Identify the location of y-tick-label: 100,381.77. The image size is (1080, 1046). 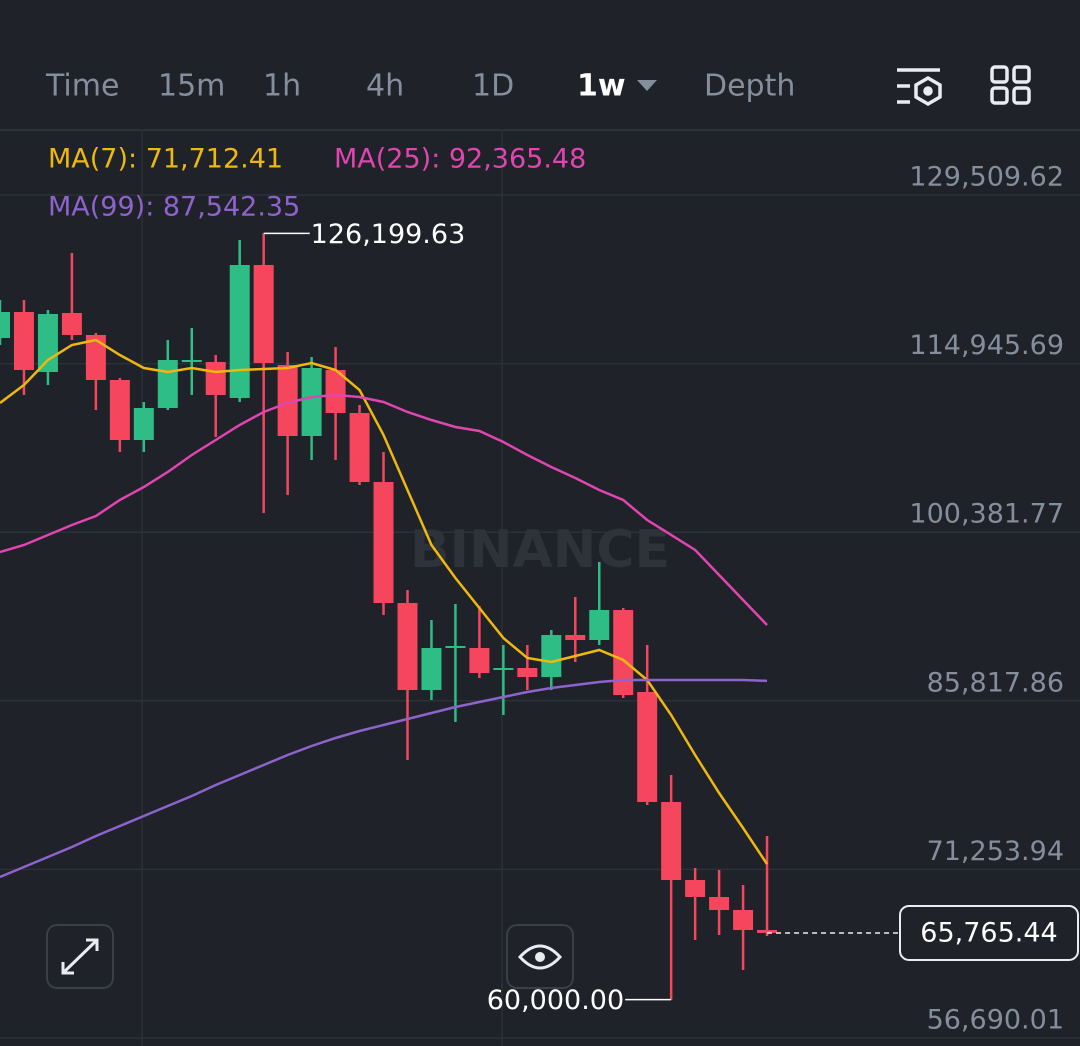
(986, 514).